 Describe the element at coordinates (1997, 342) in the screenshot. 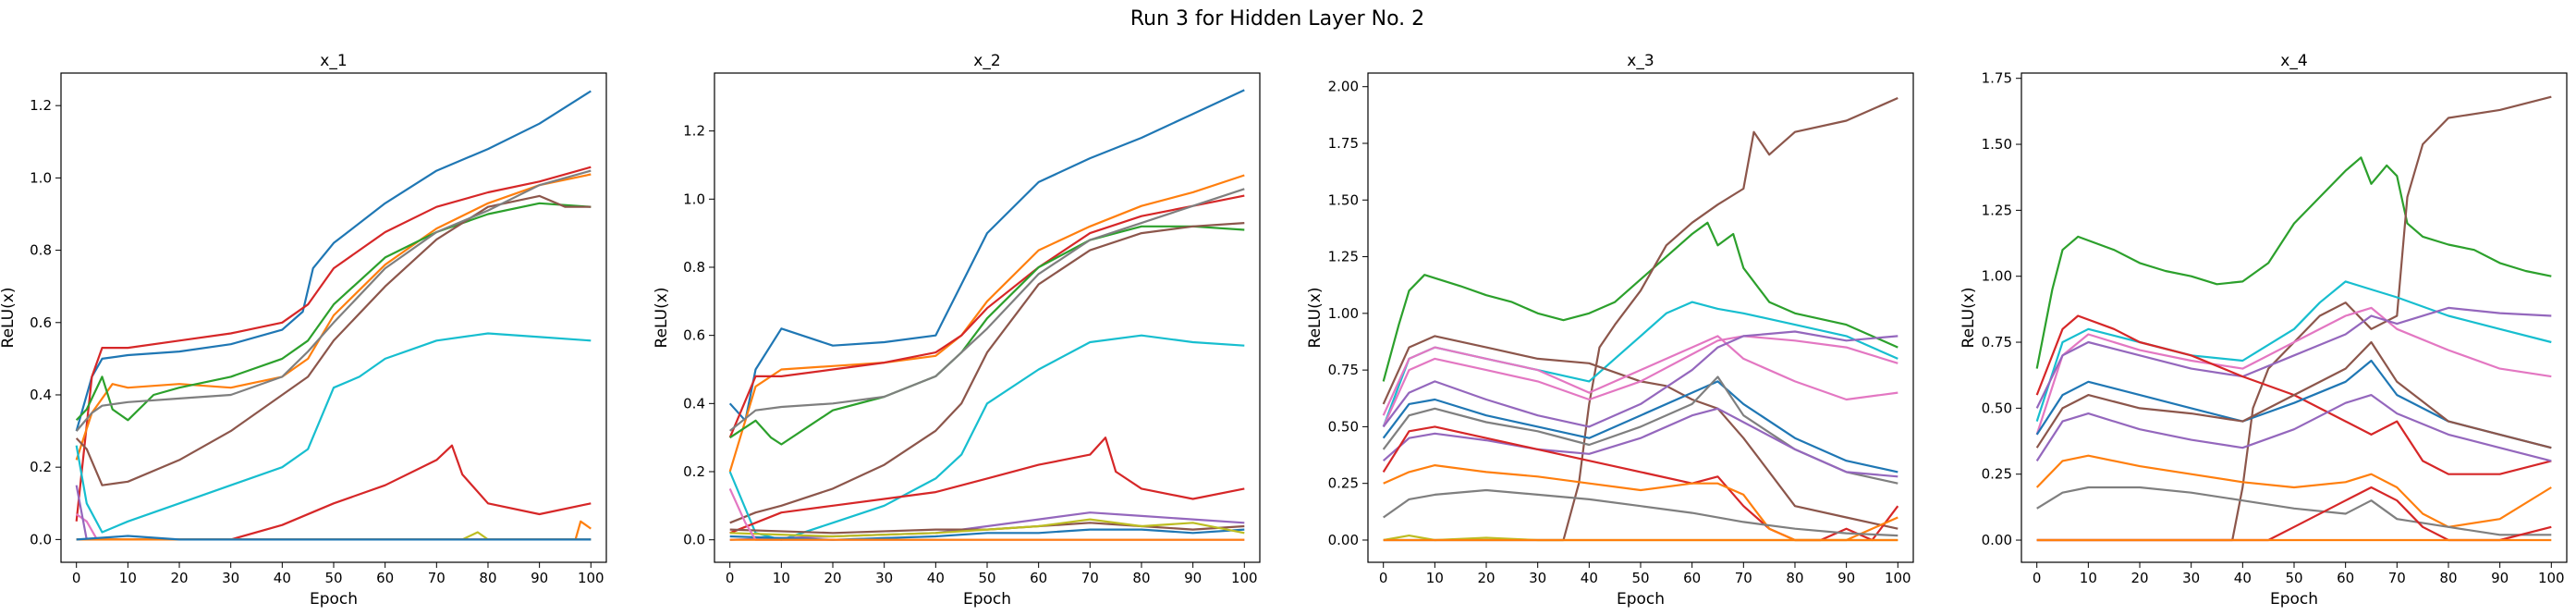

I see `y-tick-label: 0.75` at that location.